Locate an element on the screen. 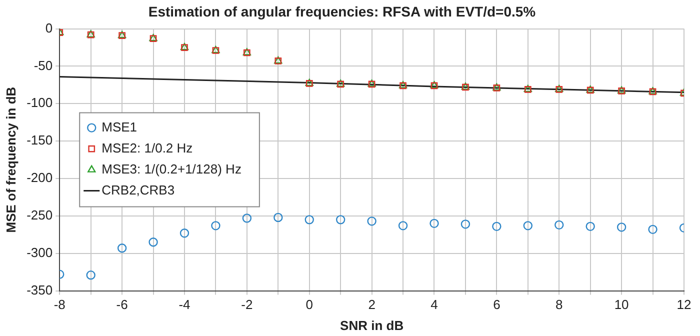 This screenshot has height=336, width=700. x-tick-label: -2 is located at coordinates (247, 304).